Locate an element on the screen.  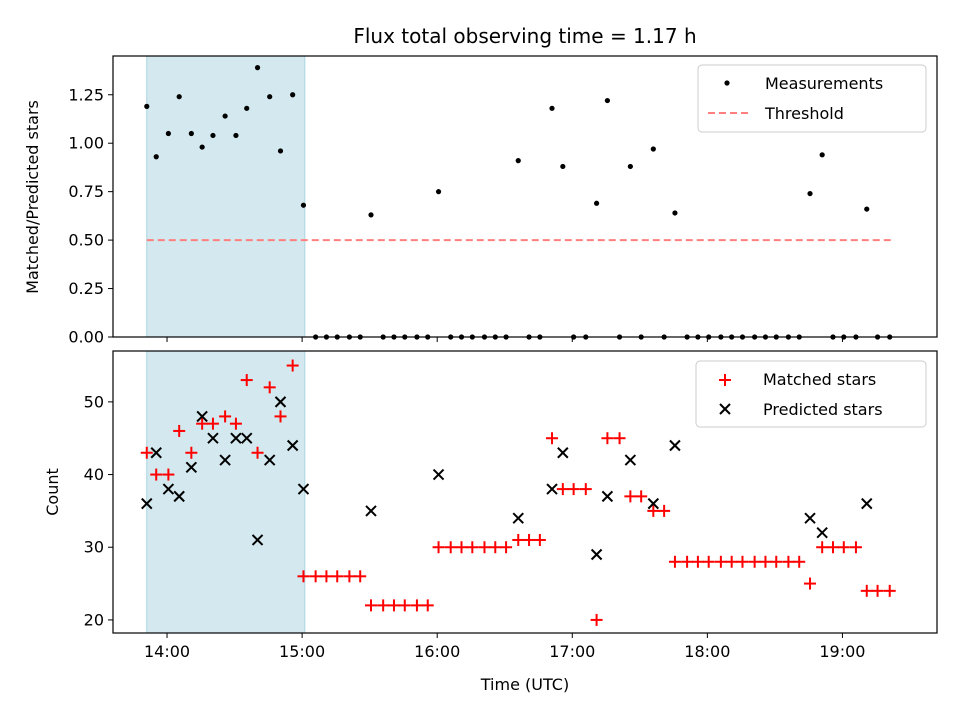
legend-predicted-marker is located at coordinates (725, 409).